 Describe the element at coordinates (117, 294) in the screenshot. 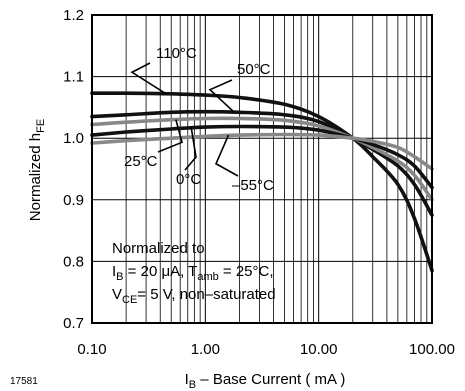

I see `note-line3-a: V` at that location.